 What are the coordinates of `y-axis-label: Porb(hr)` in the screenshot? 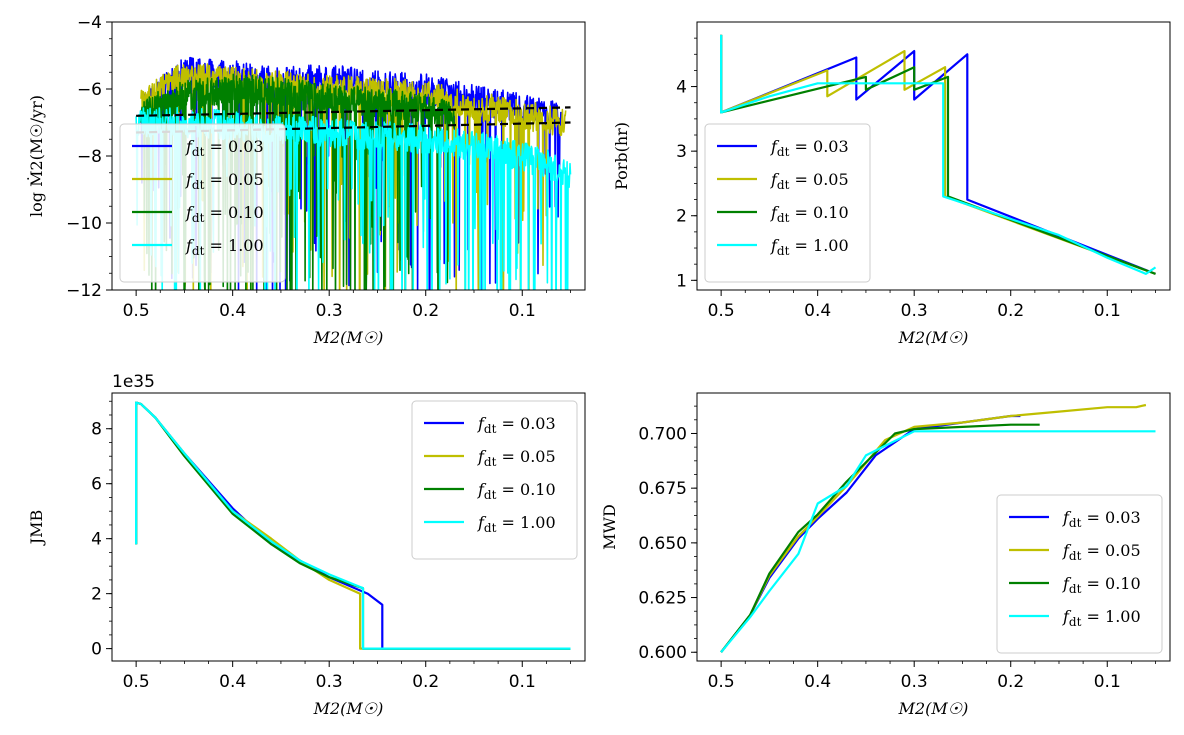 It's located at (621, 156).